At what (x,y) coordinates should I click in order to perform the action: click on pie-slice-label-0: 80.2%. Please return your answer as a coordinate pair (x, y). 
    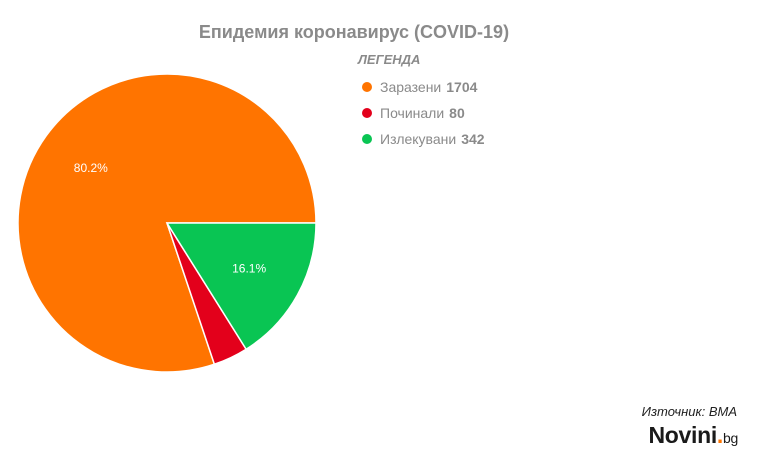
    Looking at the image, I should click on (91, 168).